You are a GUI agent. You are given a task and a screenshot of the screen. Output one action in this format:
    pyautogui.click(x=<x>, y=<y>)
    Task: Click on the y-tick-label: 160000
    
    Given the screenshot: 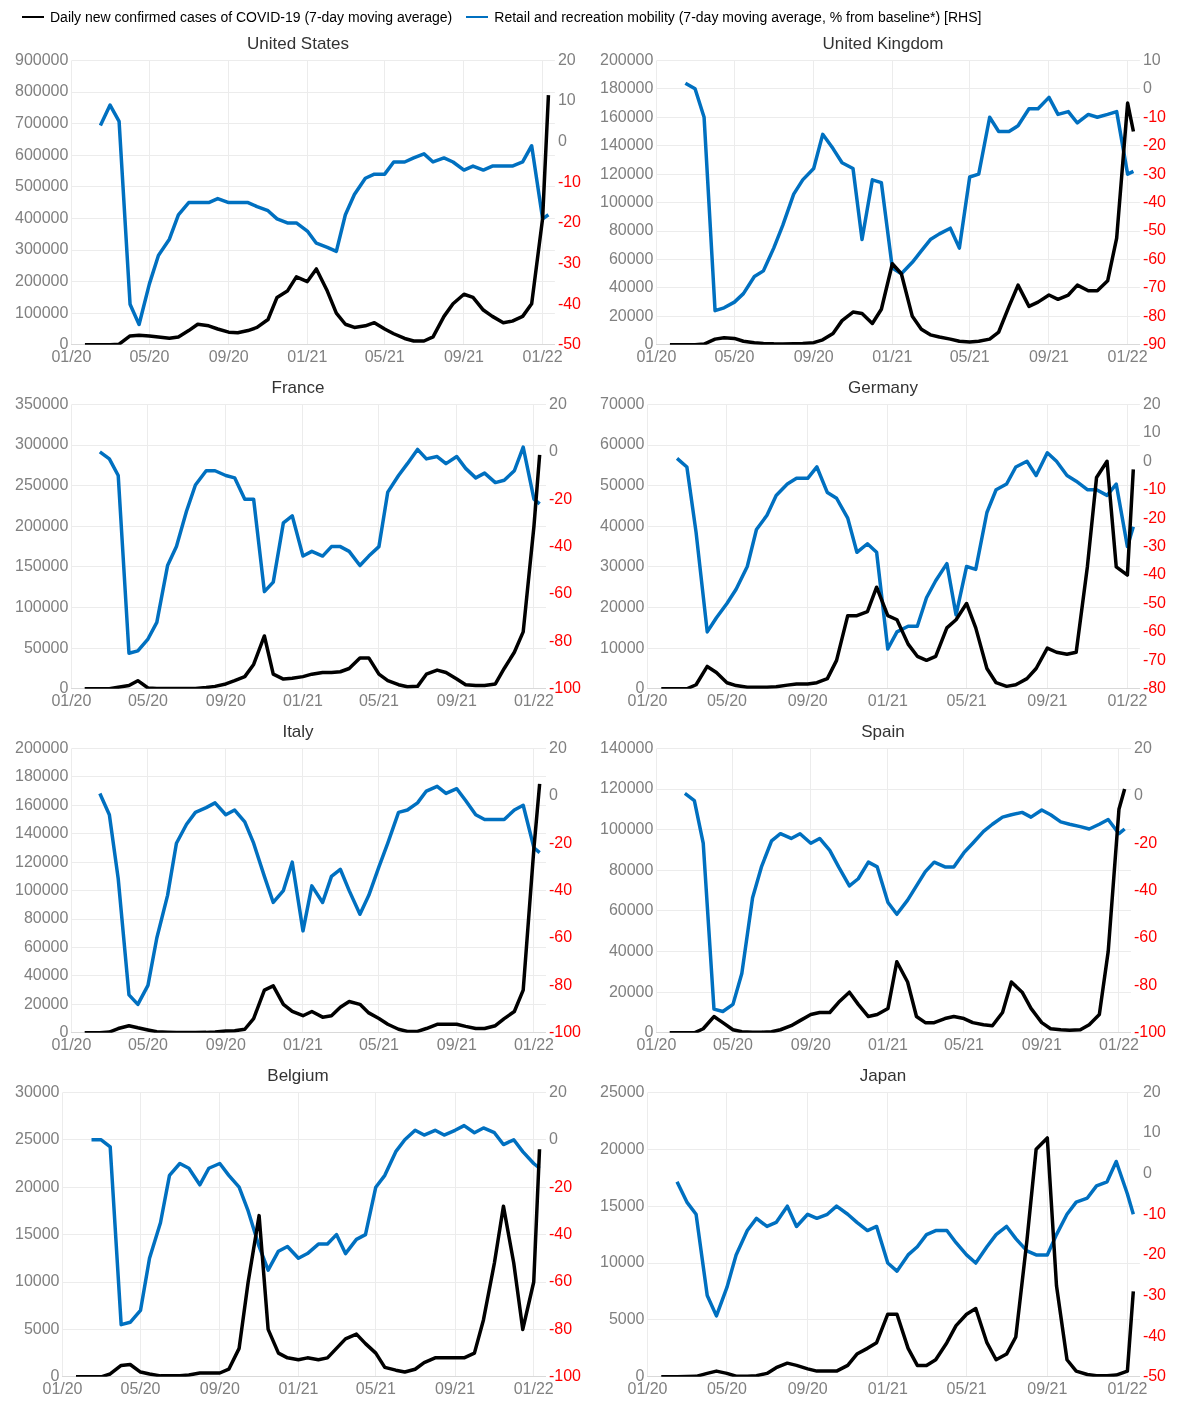 What is the action you would take?
    pyautogui.click(x=627, y=116)
    